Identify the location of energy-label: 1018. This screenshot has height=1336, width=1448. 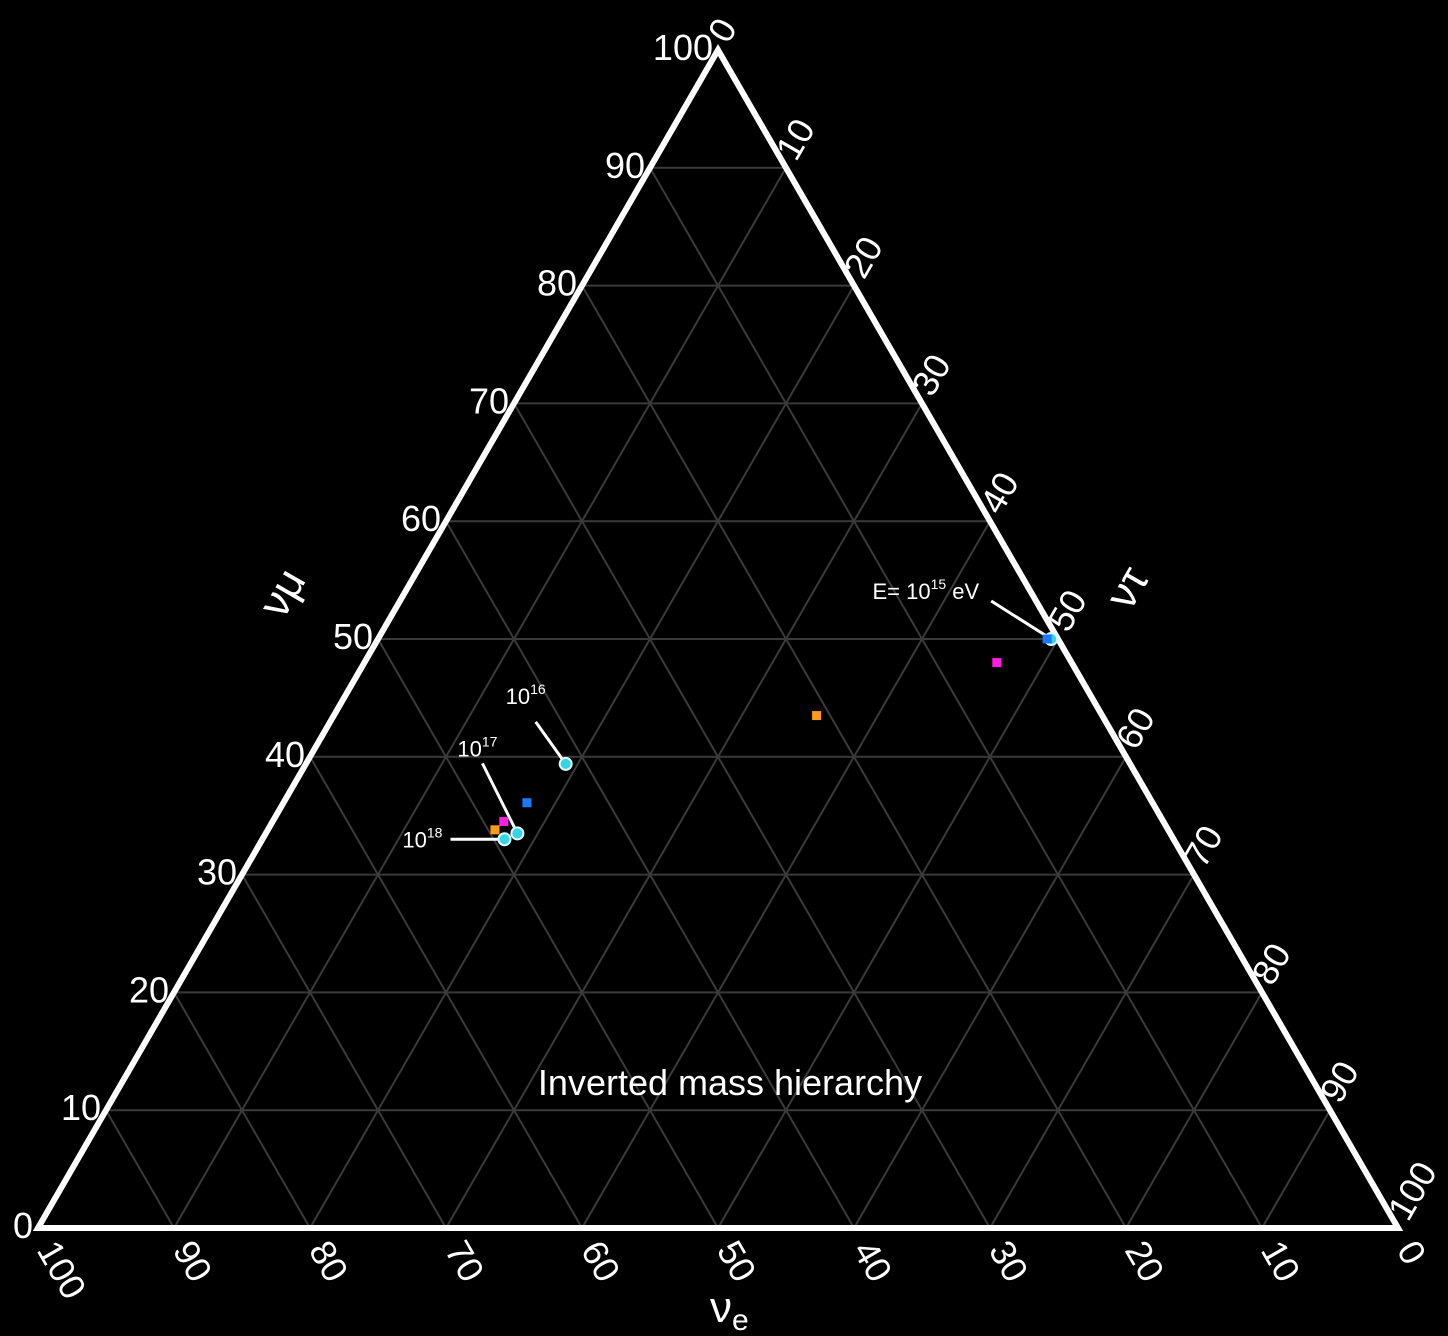
(422, 838).